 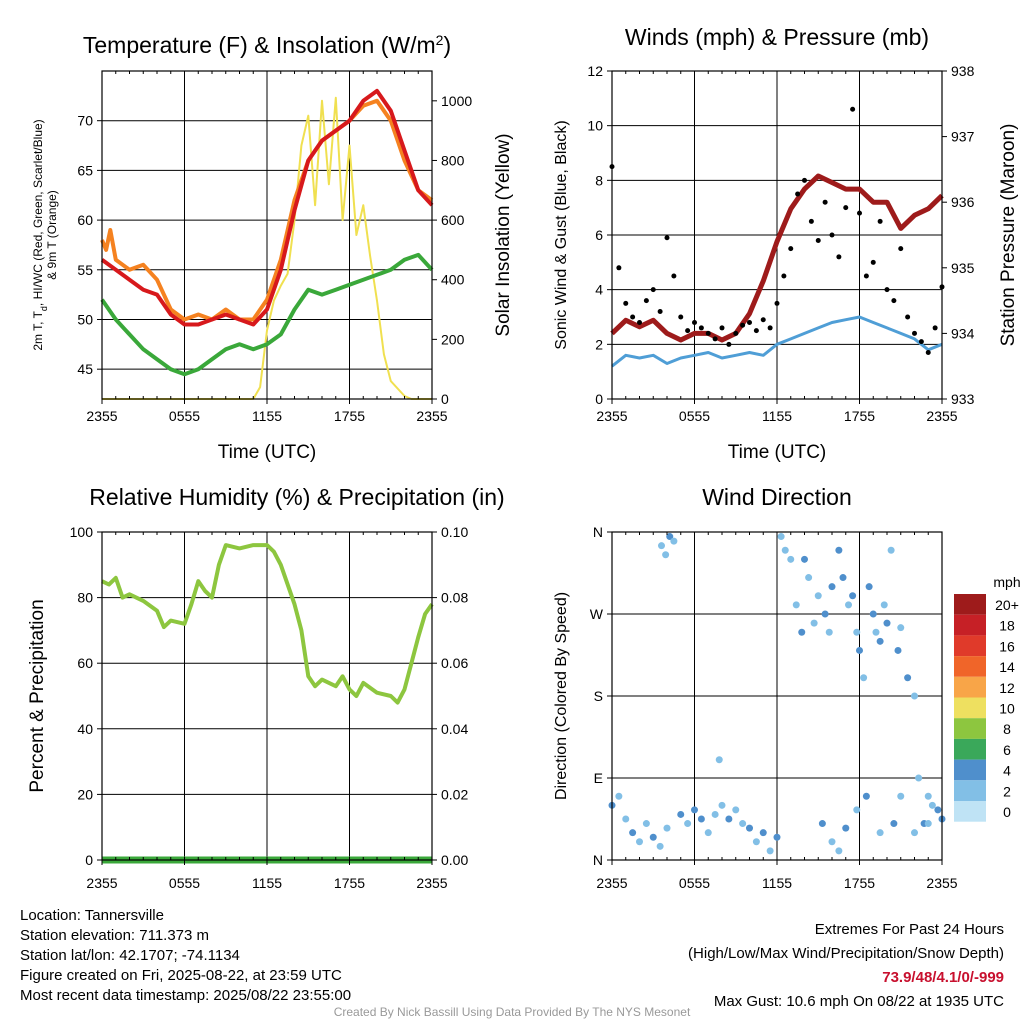 I want to click on y-right-tick-label: 200, so click(x=453, y=339).